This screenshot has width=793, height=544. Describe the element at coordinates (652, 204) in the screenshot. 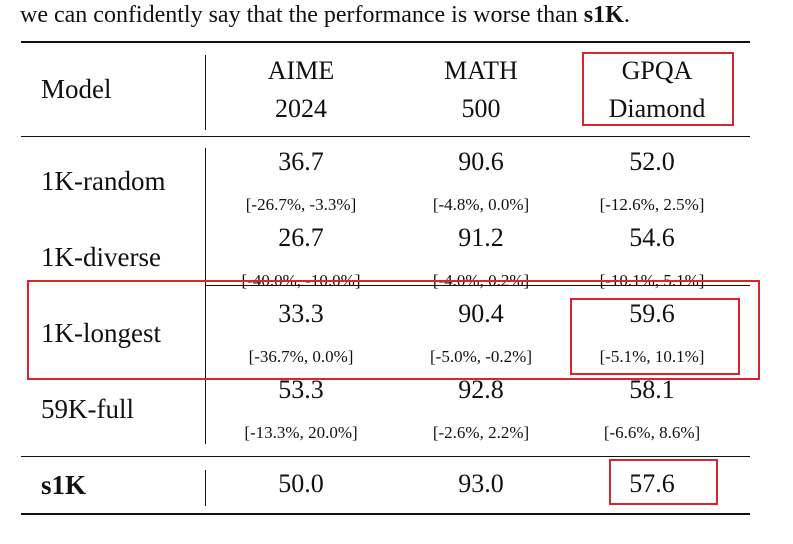

I see `cell-ci: [-12.6%, 2.5%]` at that location.